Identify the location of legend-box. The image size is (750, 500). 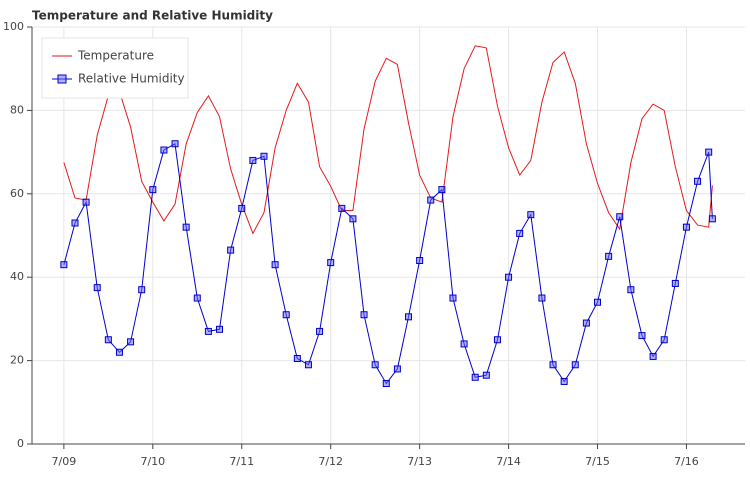
(115, 68).